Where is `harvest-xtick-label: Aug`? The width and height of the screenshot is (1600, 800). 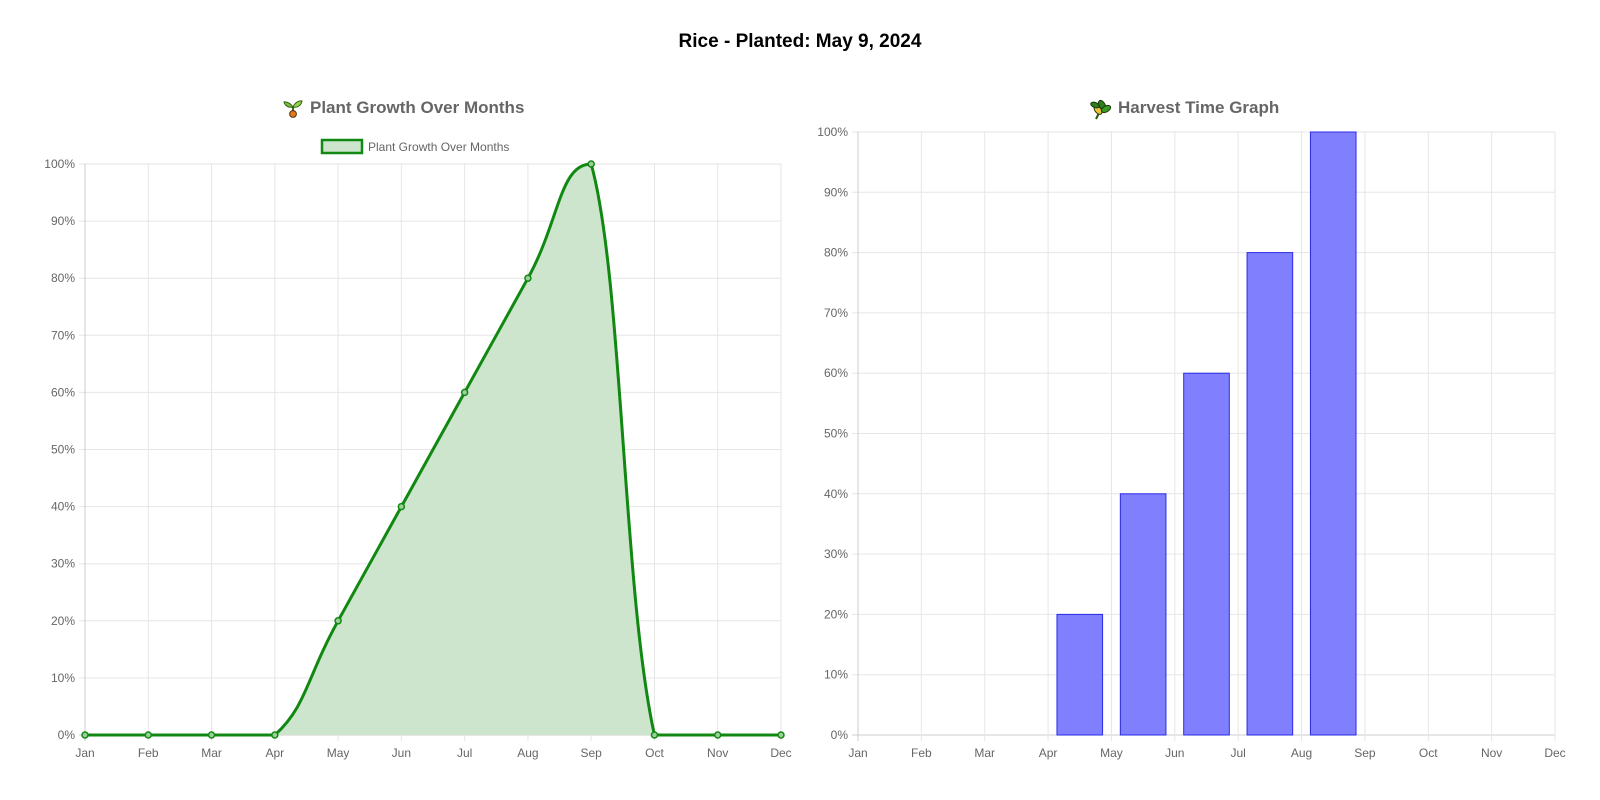
harvest-xtick-label: Aug is located at coordinates (1301, 753).